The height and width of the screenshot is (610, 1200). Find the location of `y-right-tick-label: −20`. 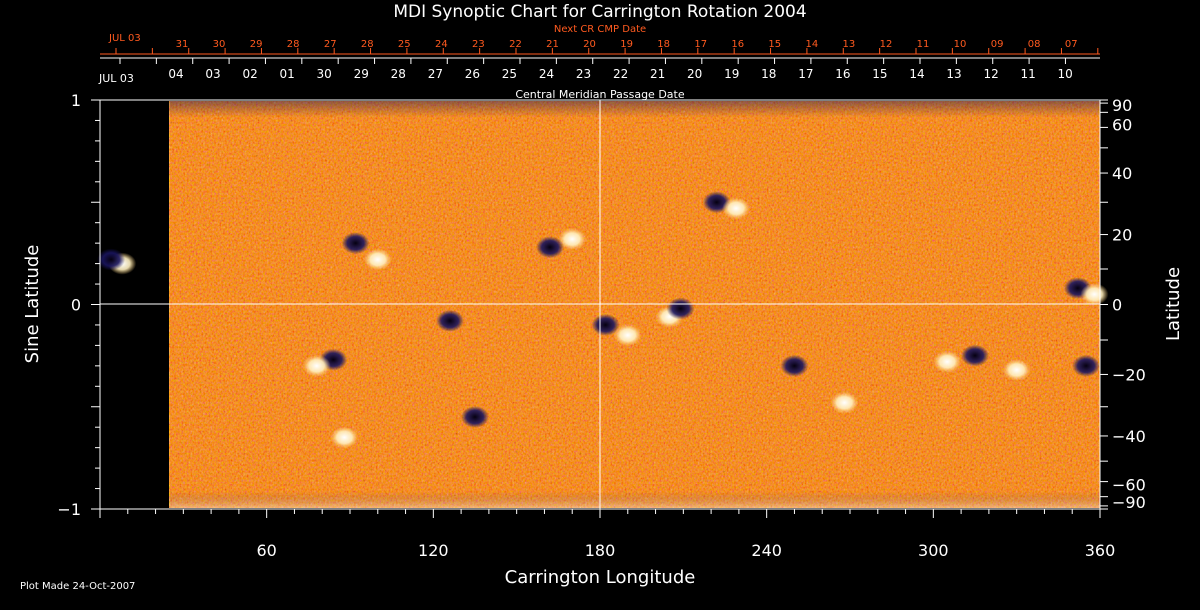

y-right-tick-label: −20 is located at coordinates (1129, 374).